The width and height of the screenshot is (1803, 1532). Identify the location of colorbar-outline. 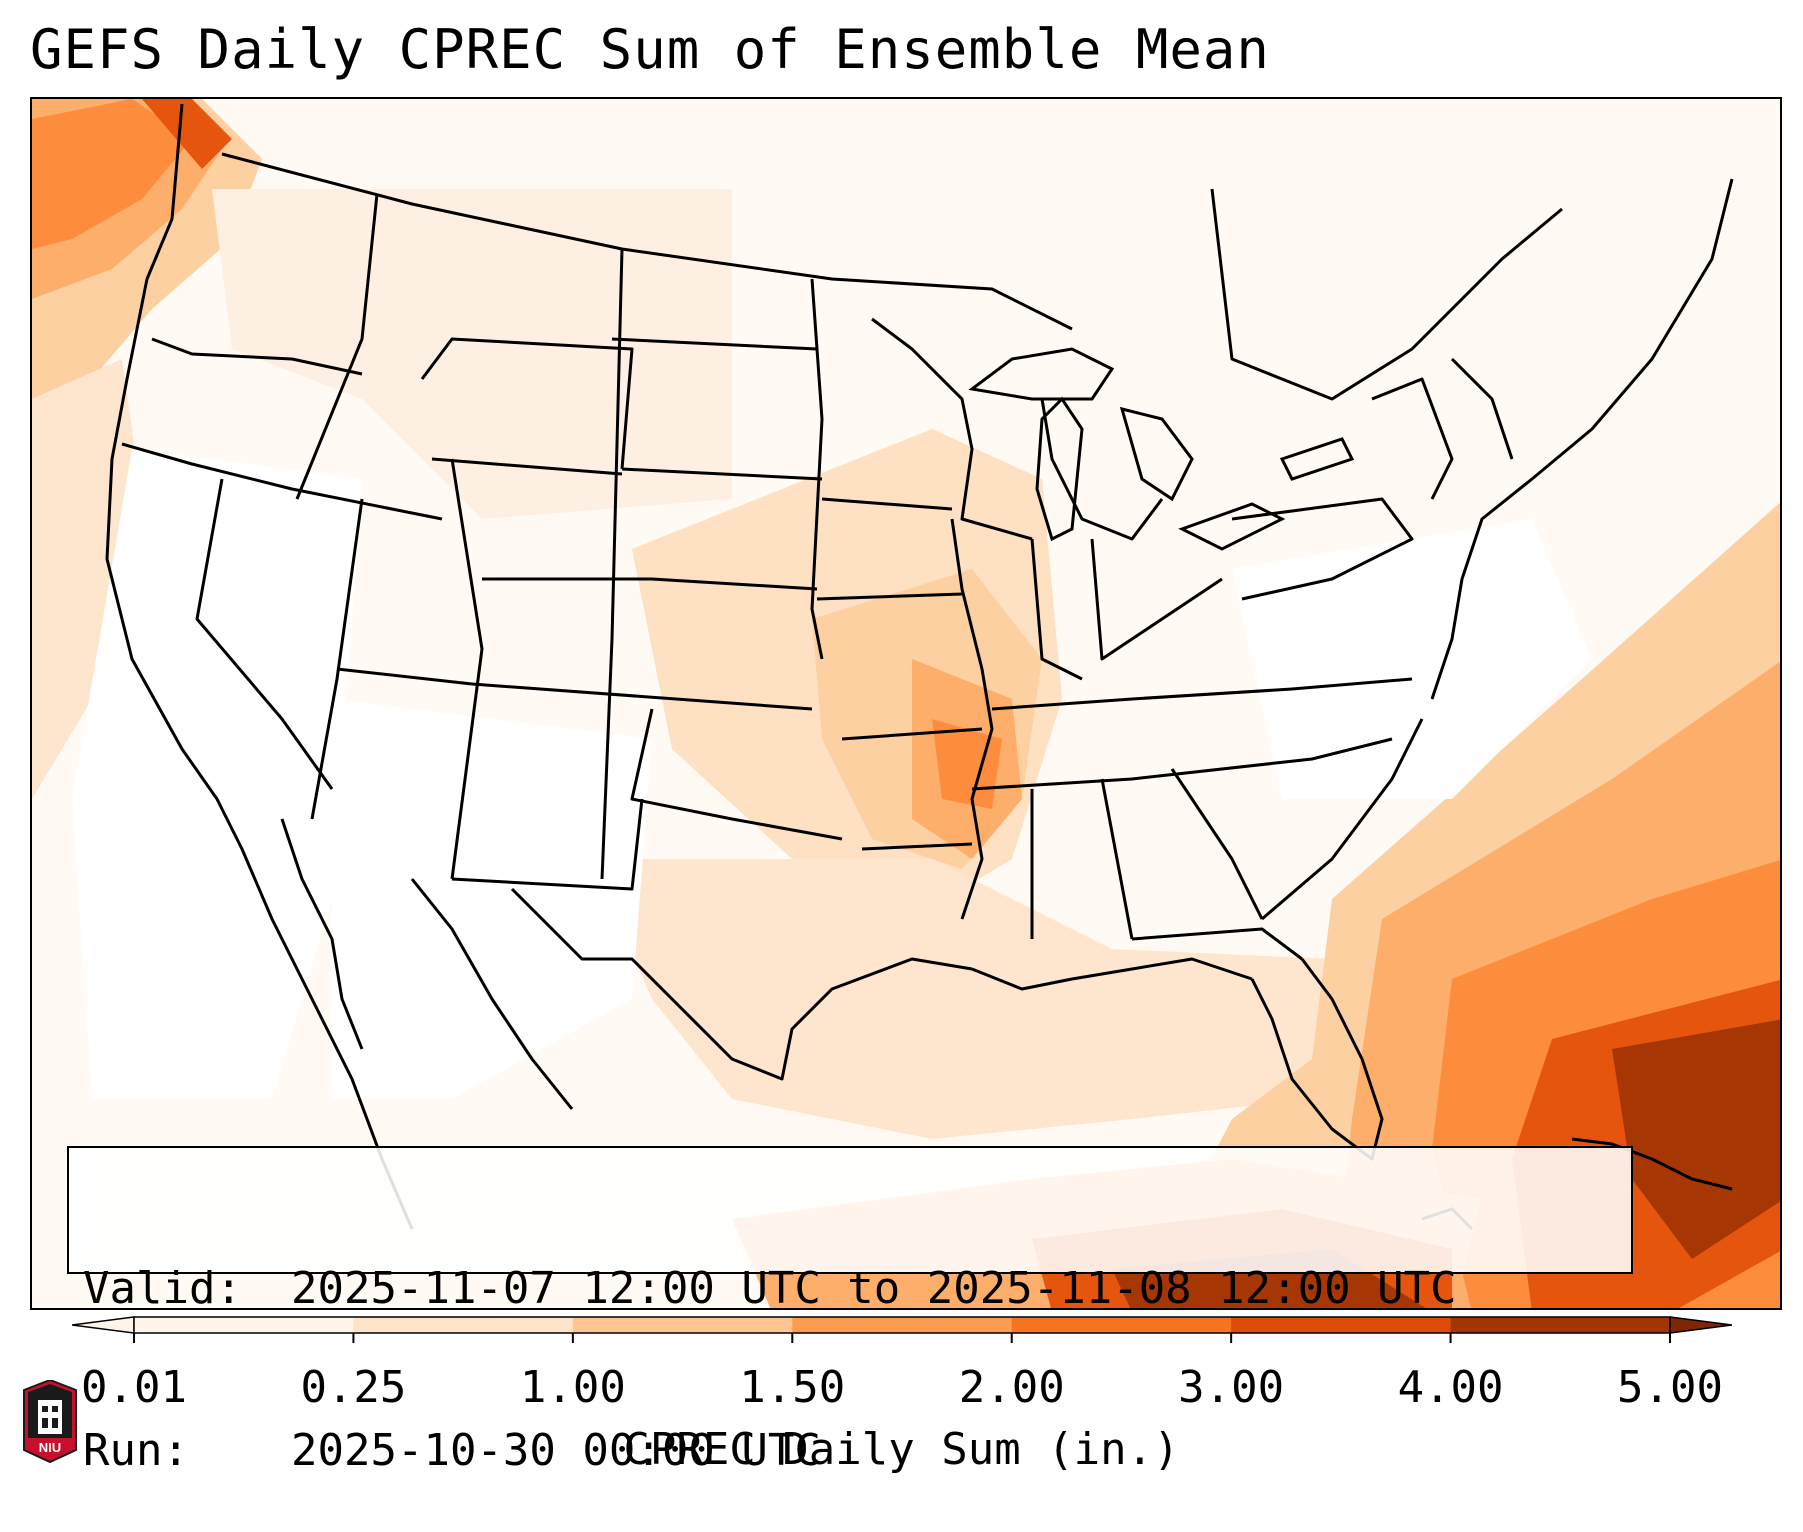
(902, 1325).